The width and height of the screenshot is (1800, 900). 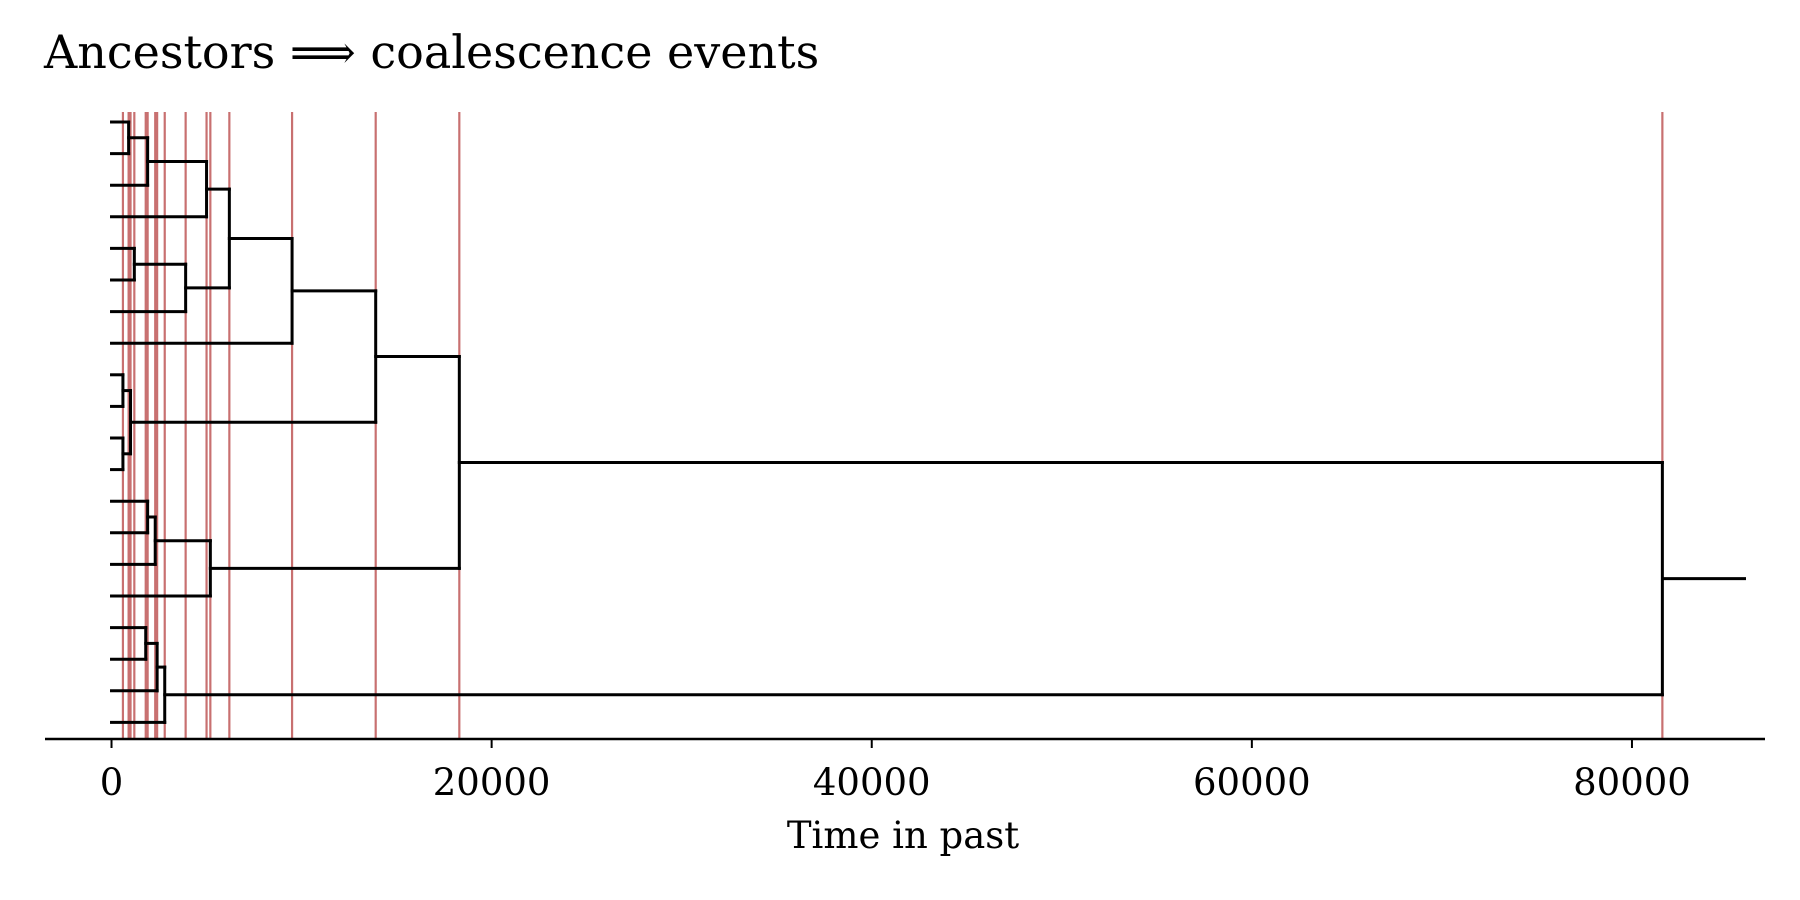 What do you see at coordinates (872, 782) in the screenshot?
I see `x-tick-label: 40000` at bounding box center [872, 782].